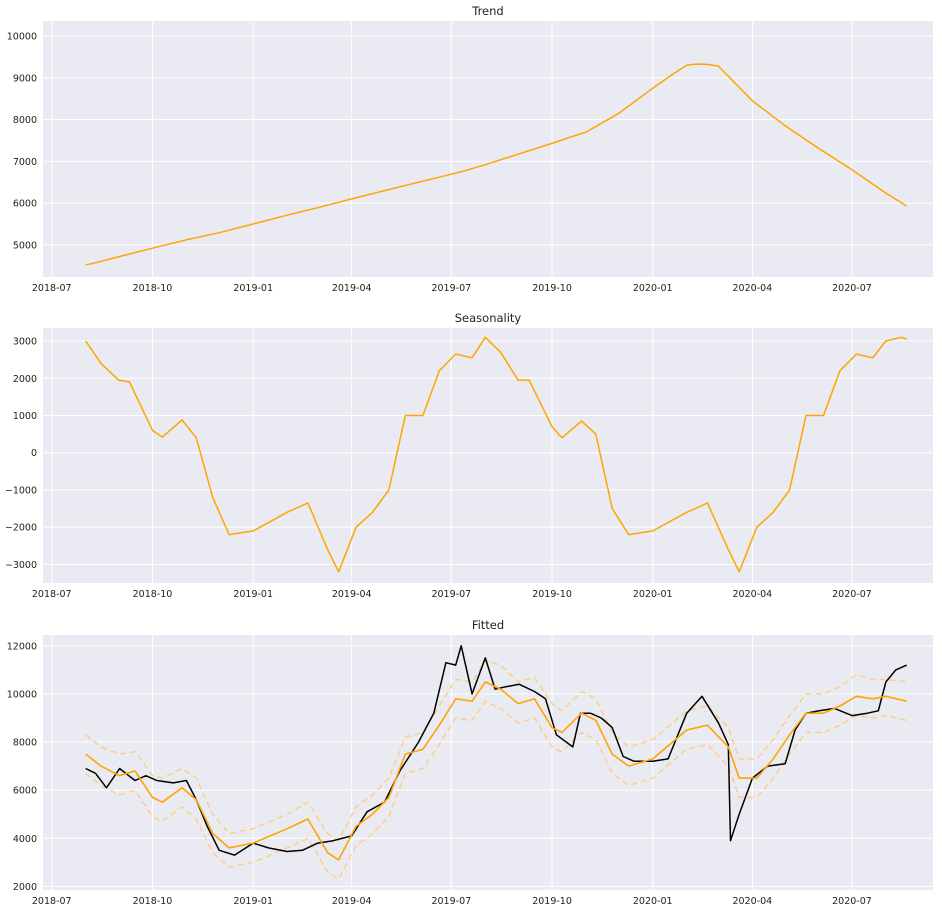 The height and width of the screenshot is (914, 942). Describe the element at coordinates (25, 342) in the screenshot. I see `y-tick-label: 3000` at that location.